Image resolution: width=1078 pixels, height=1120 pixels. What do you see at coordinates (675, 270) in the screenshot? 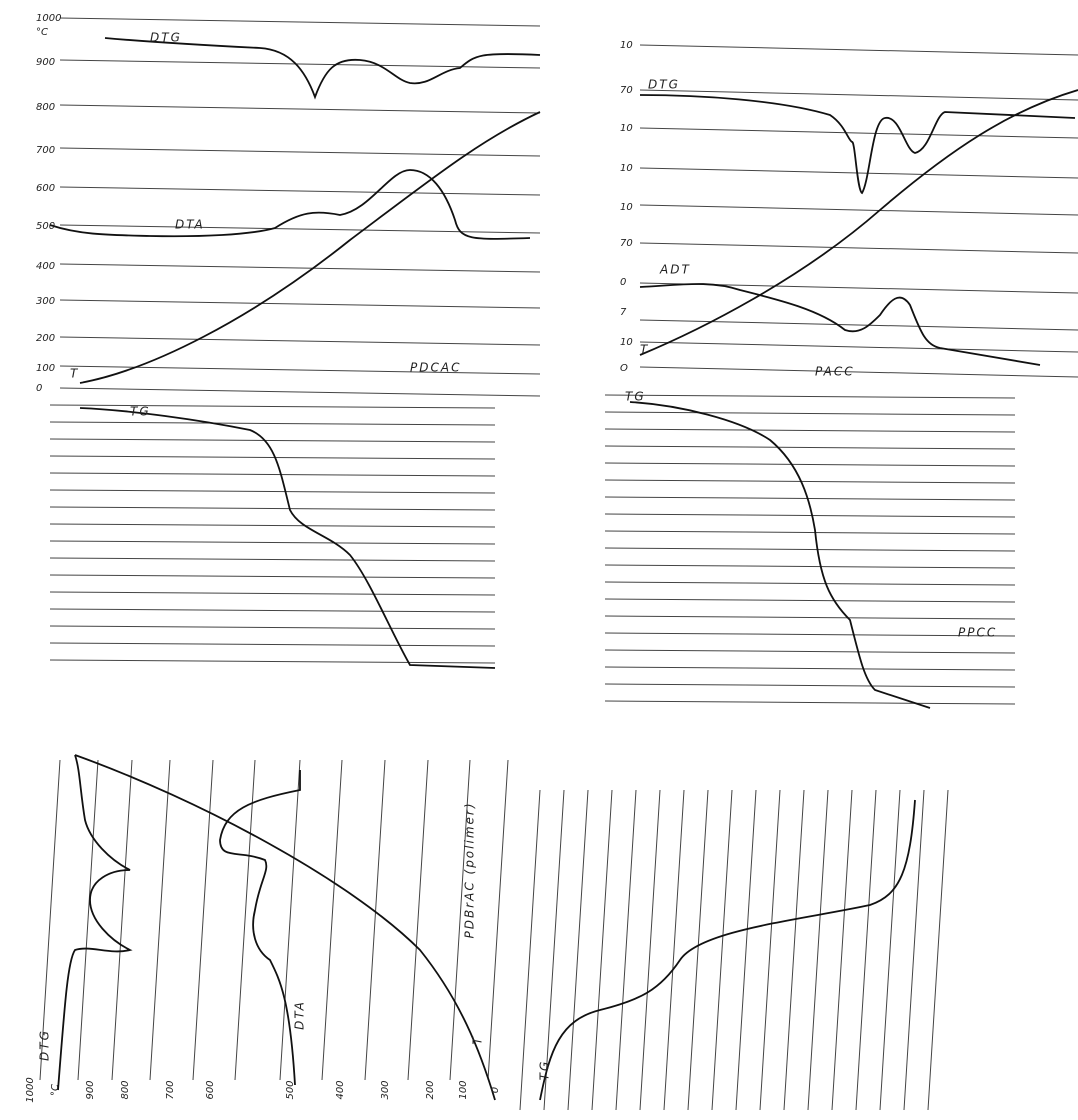
I see `curve-label: ADT` at bounding box center [675, 270].